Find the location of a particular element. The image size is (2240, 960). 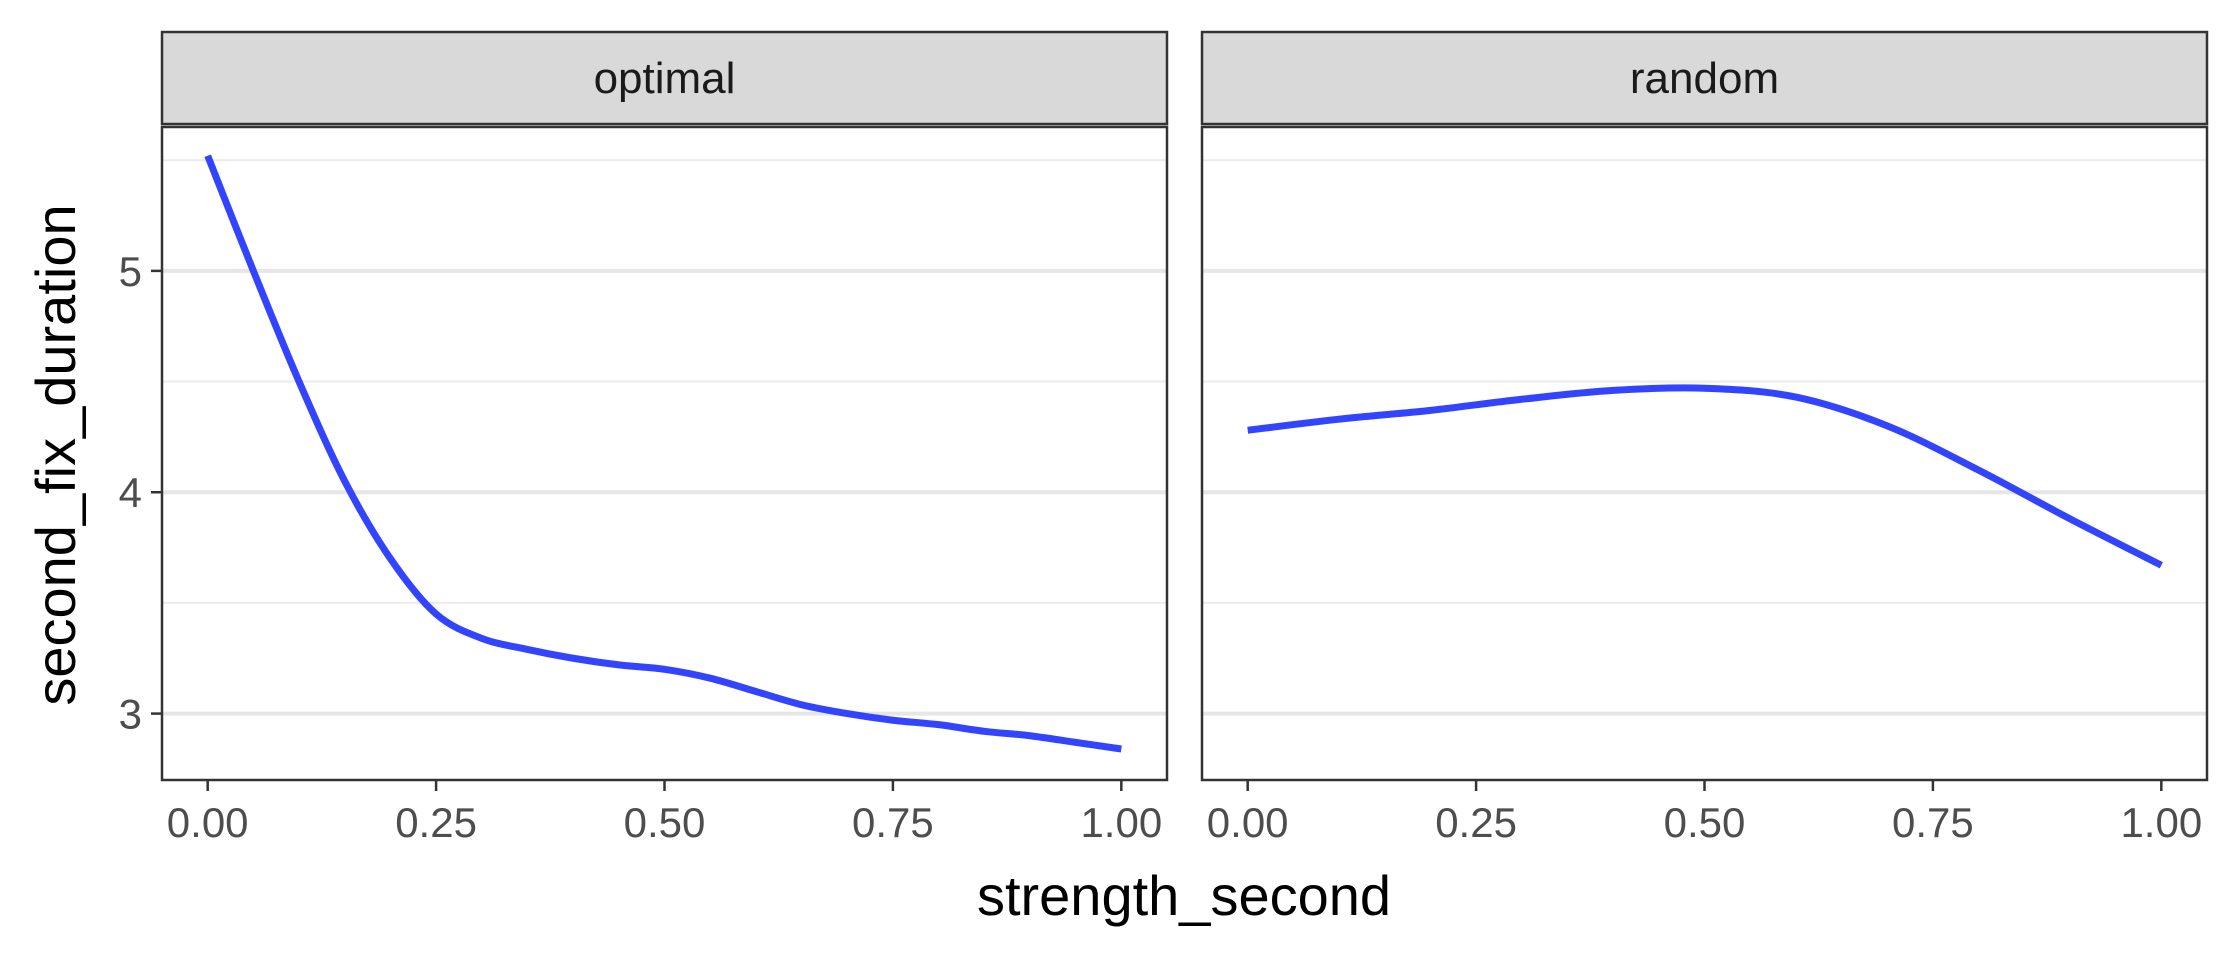

facet-strip-label: optimal is located at coordinates (665, 78).